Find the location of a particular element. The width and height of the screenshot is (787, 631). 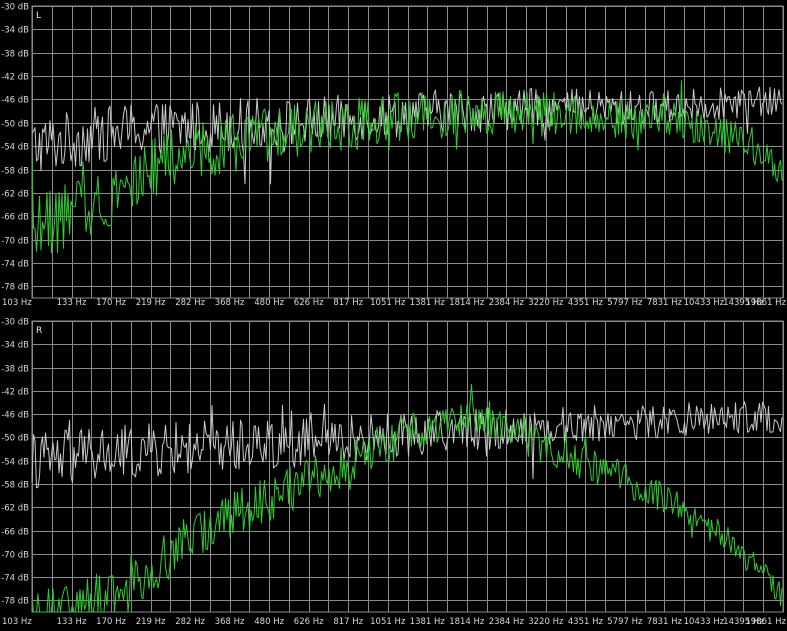

channel-label-left: L is located at coordinates (38, 16).